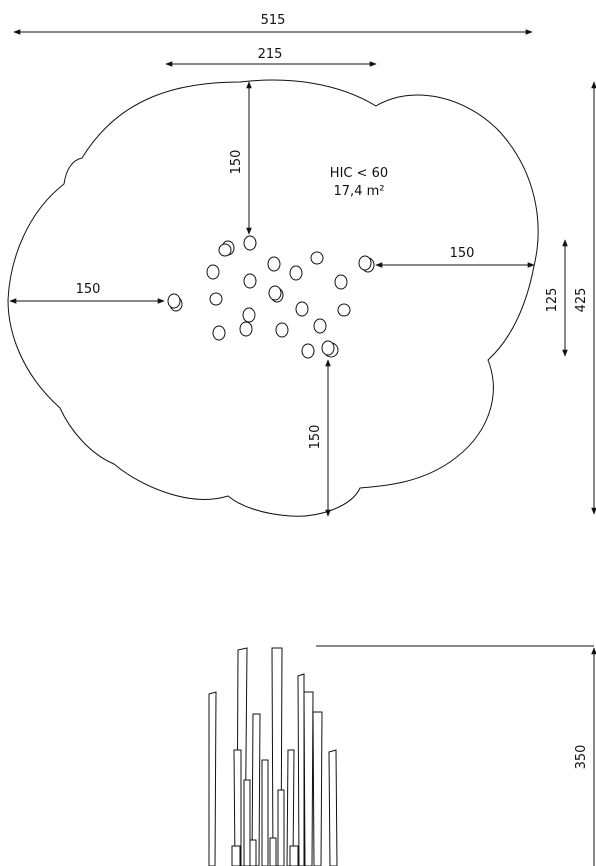 The image size is (596, 866). I want to click on height-label: 350, so click(581, 757).